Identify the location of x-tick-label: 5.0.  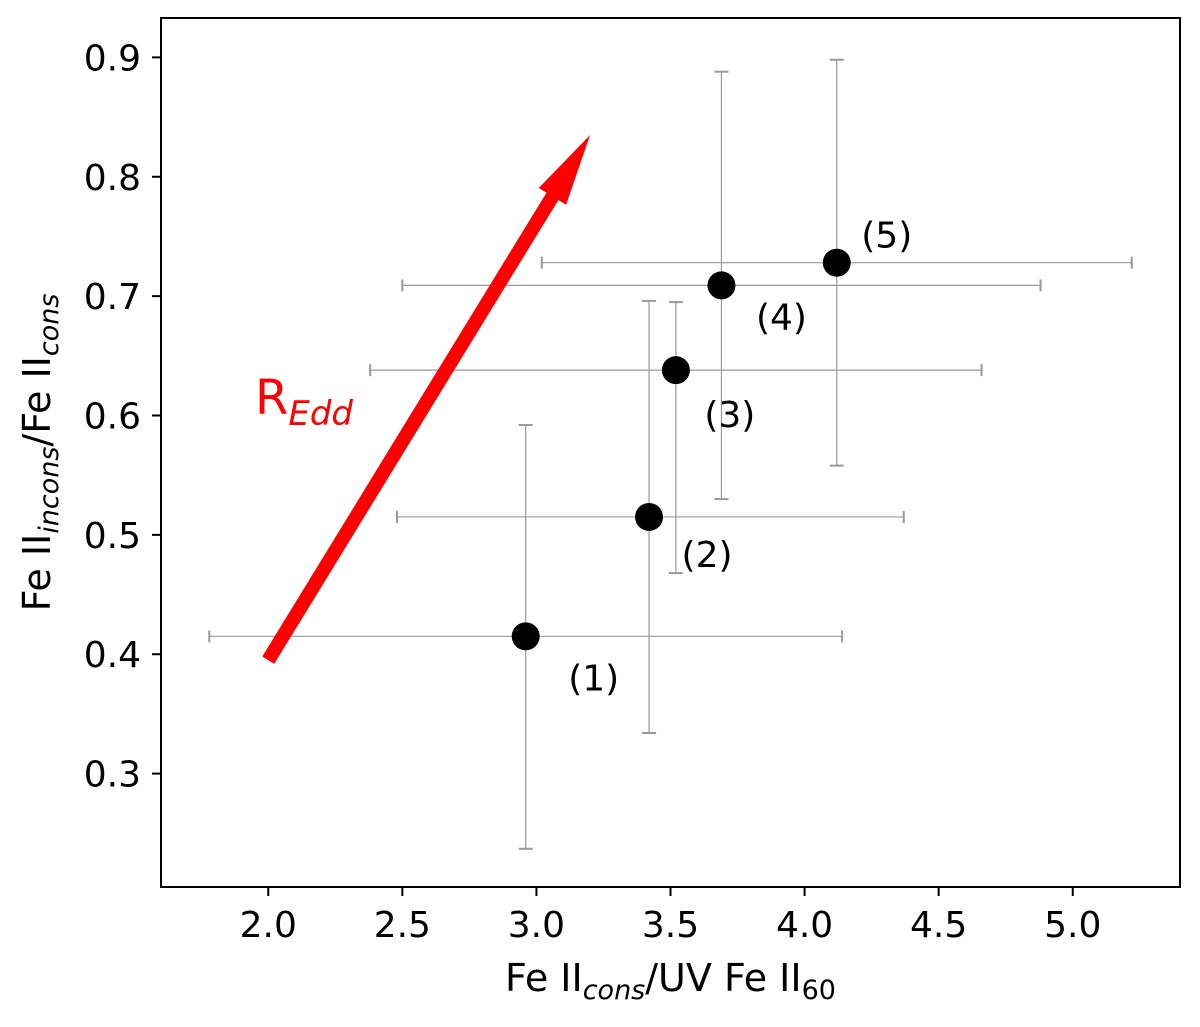
(1072, 925).